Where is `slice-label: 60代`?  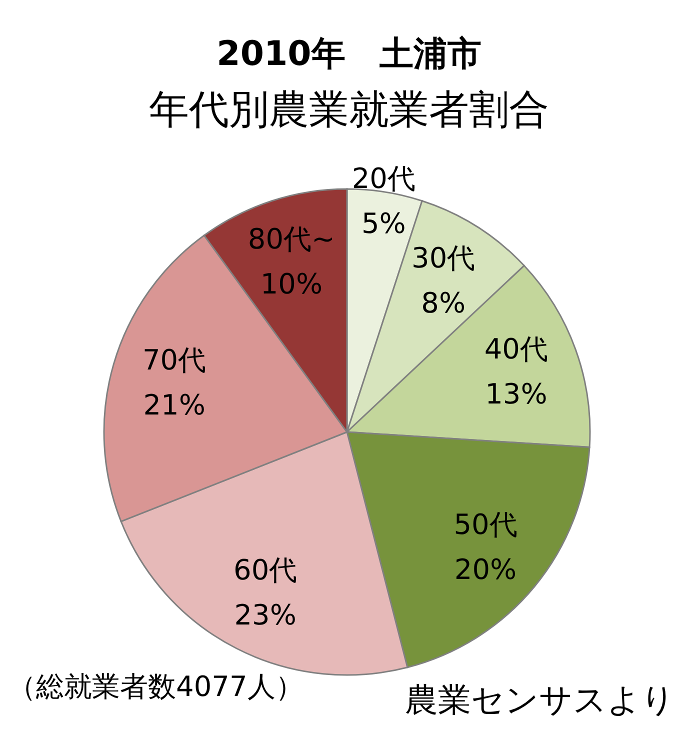 slice-label: 60代 is located at coordinates (266, 569).